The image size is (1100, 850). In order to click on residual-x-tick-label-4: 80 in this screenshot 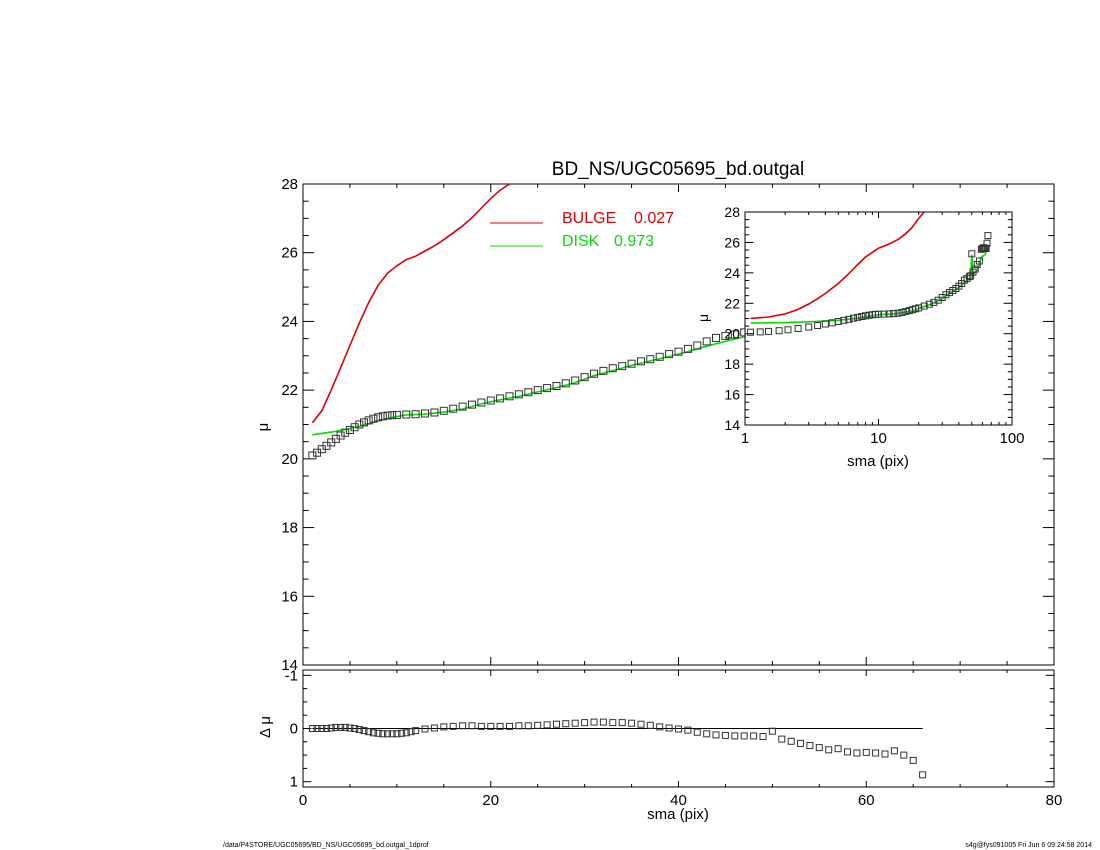, I will do `click(1054, 800)`.